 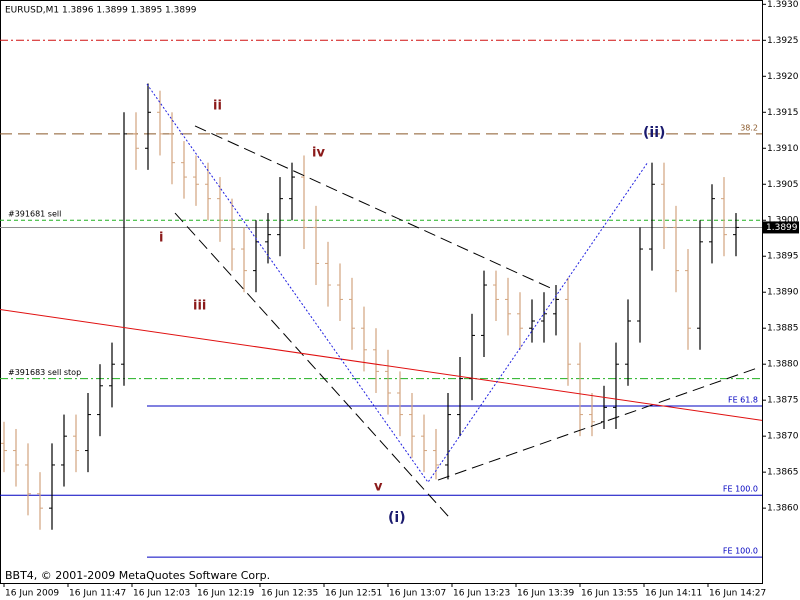 What do you see at coordinates (783, 509) in the screenshot?
I see `y-tick-label: 1.3860` at bounding box center [783, 509].